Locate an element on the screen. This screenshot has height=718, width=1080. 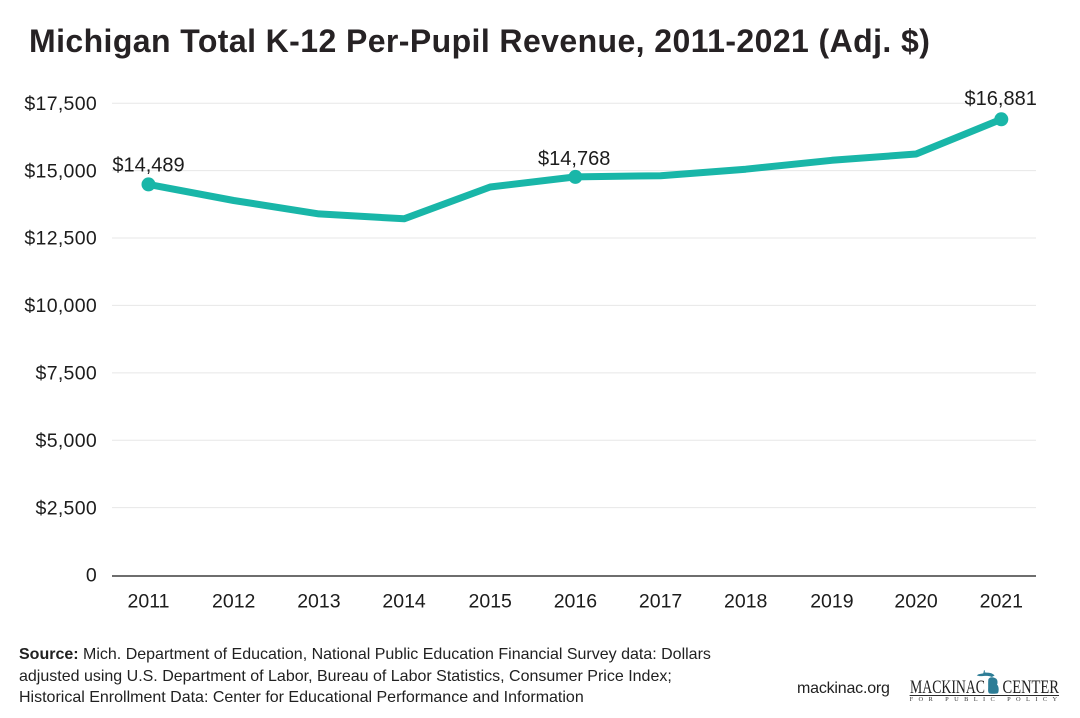
svg-text: $17,500 is located at coordinates (60, 104).